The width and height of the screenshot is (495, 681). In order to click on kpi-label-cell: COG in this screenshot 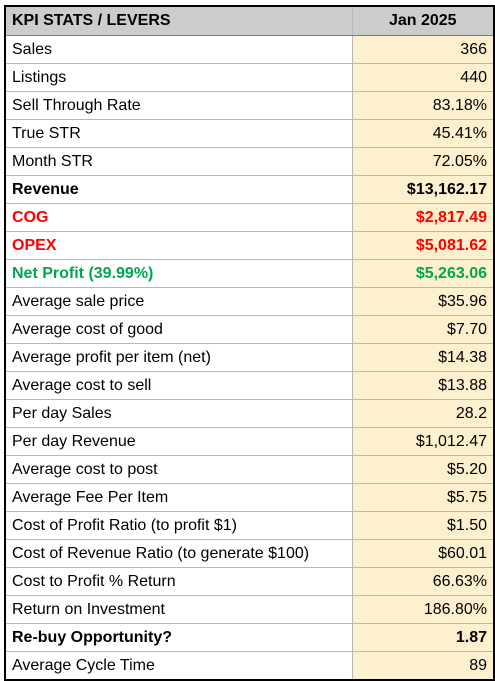, I will do `click(178, 217)`.